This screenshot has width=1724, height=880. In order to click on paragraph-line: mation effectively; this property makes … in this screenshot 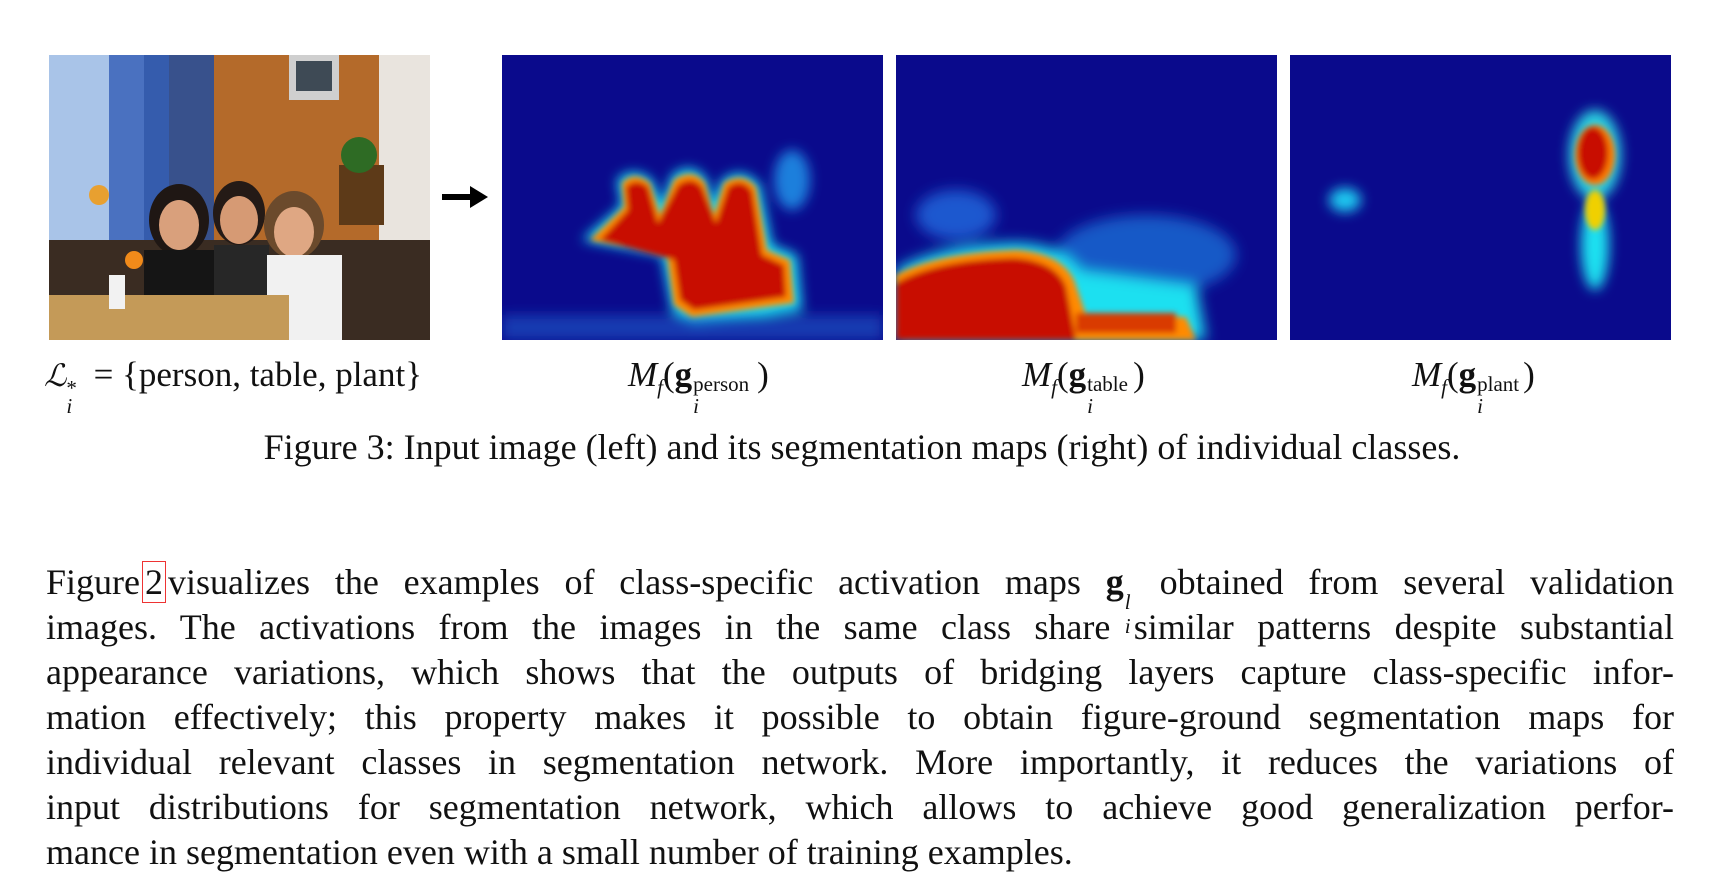, I will do `click(860, 717)`.